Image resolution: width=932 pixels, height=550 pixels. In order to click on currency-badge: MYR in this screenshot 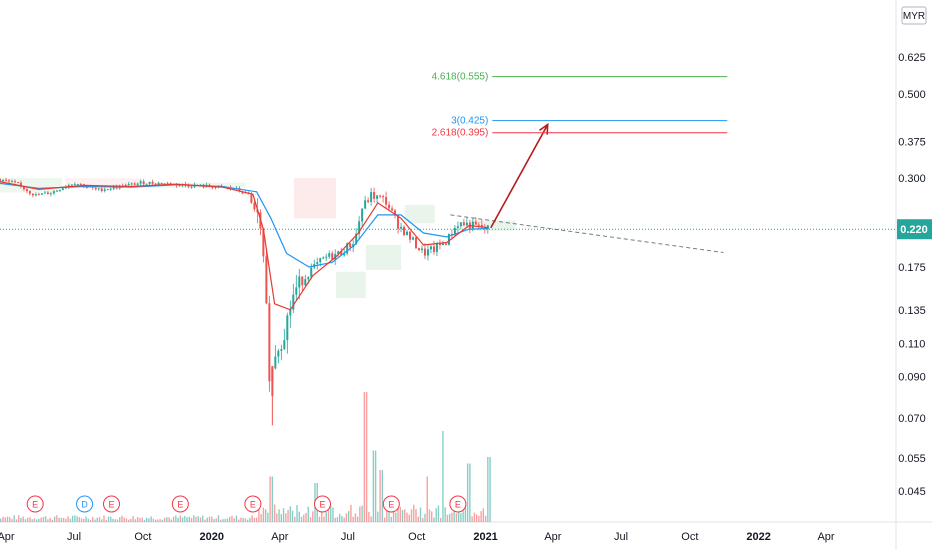, I will do `click(914, 15)`.